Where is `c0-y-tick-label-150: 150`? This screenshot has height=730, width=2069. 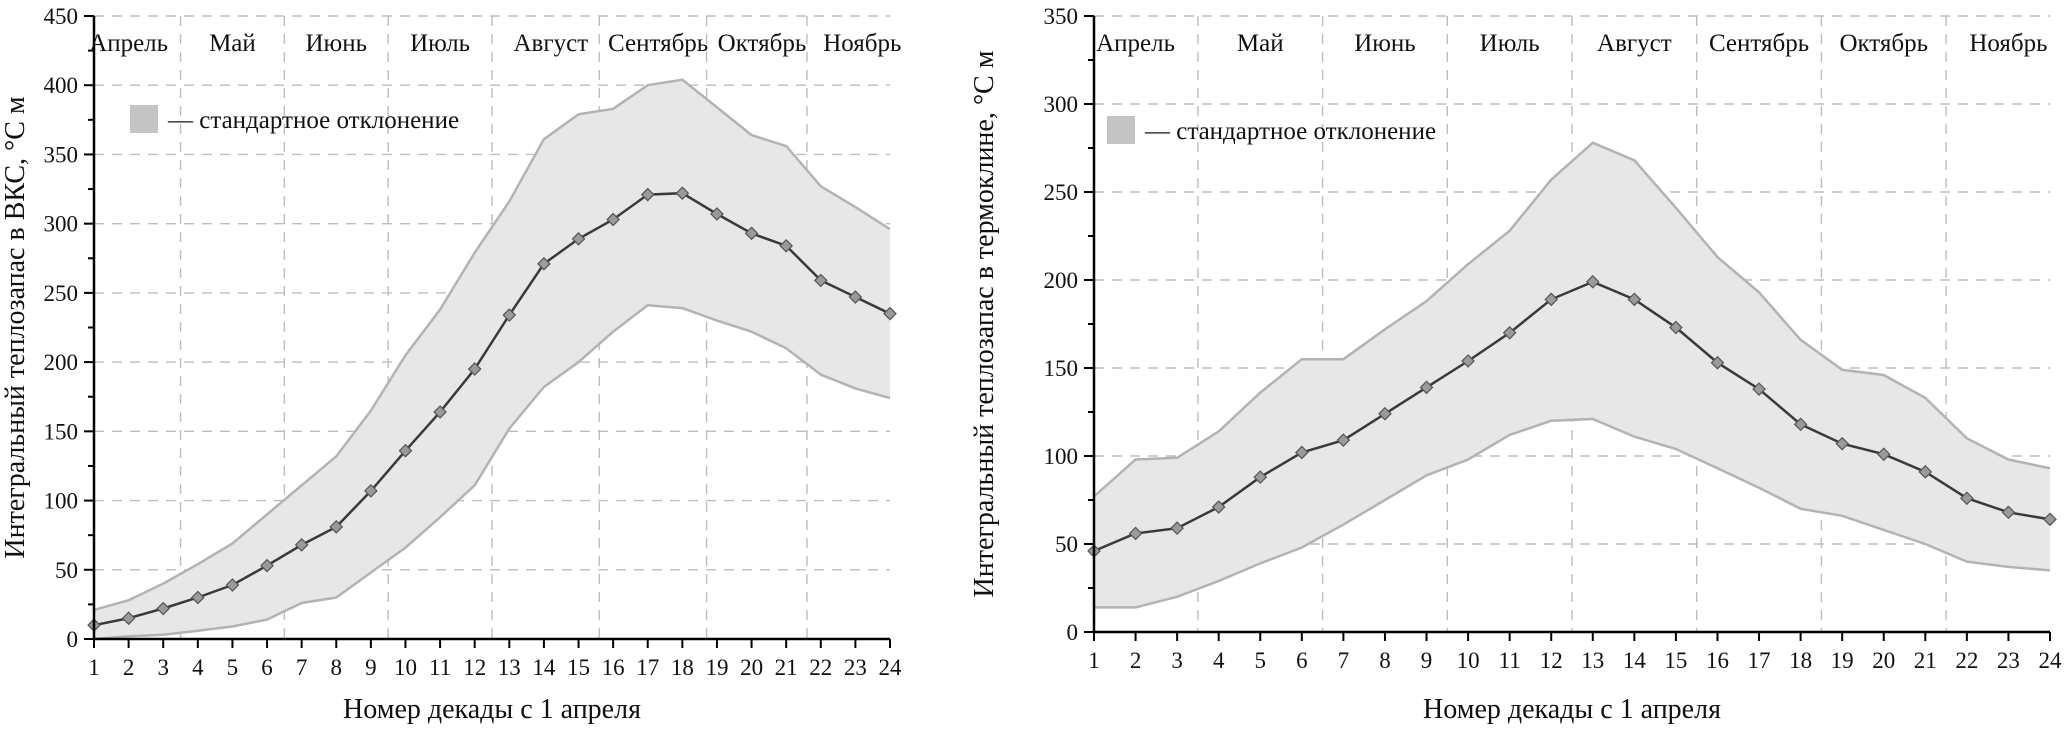 c0-y-tick-label-150: 150 is located at coordinates (61, 431).